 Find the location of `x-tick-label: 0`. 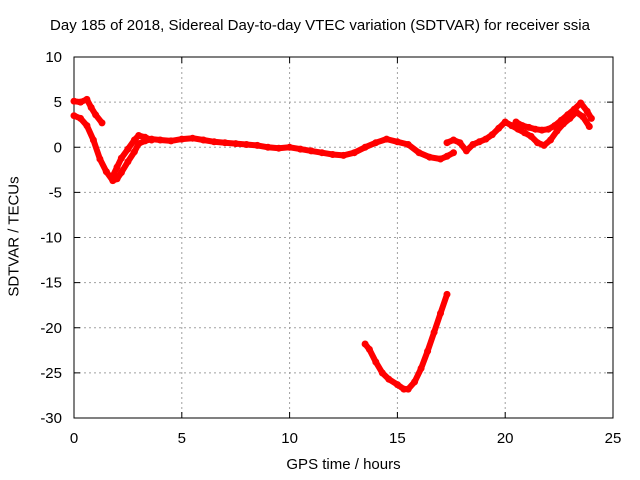

x-tick-label: 0 is located at coordinates (74, 438).